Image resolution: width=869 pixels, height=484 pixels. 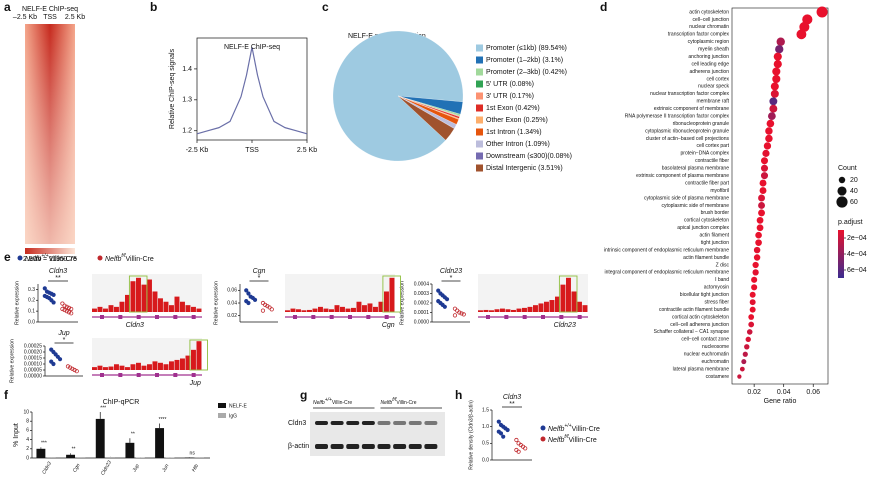 I want to click on legend-label: 1st Intron (1.34%), so click(x=514, y=132).